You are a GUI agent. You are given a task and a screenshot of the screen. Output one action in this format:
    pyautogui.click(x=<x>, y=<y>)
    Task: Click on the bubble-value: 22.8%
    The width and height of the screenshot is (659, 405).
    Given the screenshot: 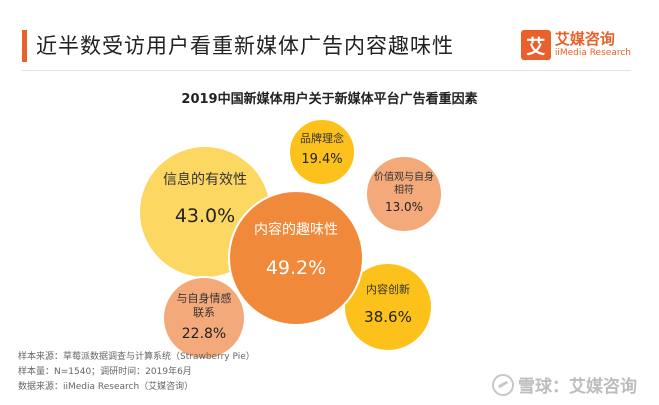 What is the action you would take?
    pyautogui.click(x=204, y=334)
    